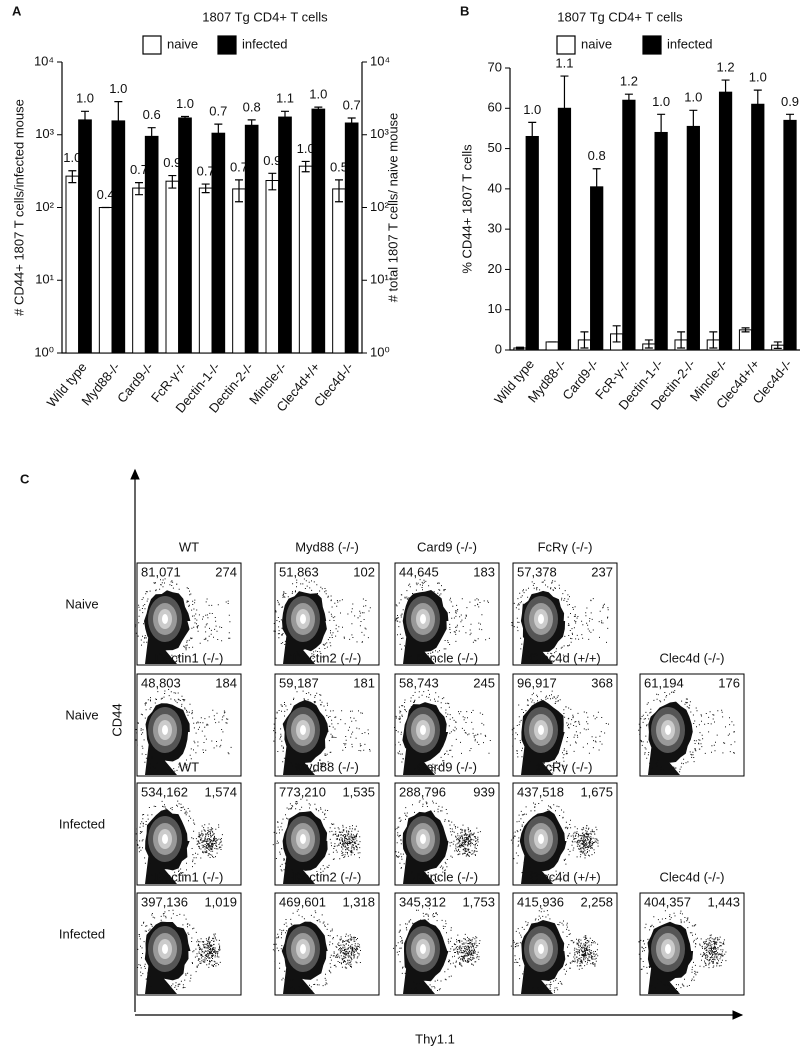  What do you see at coordinates (161, 682) in the screenshot?
I see `gate-count-left: 48,803` at bounding box center [161, 682].